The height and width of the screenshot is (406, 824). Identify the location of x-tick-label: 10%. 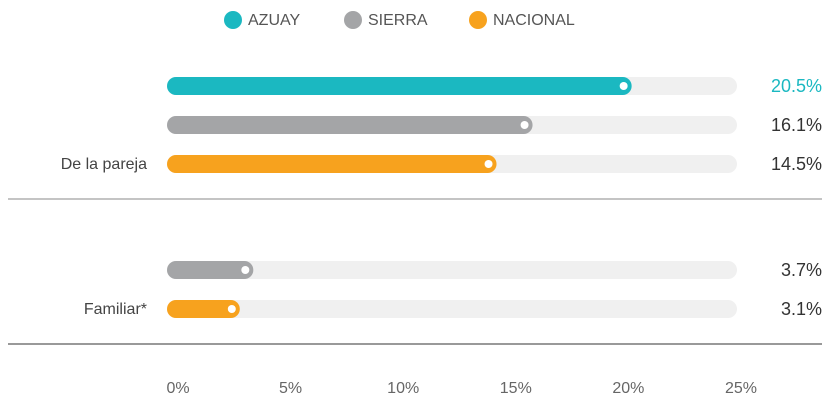
(403, 388).